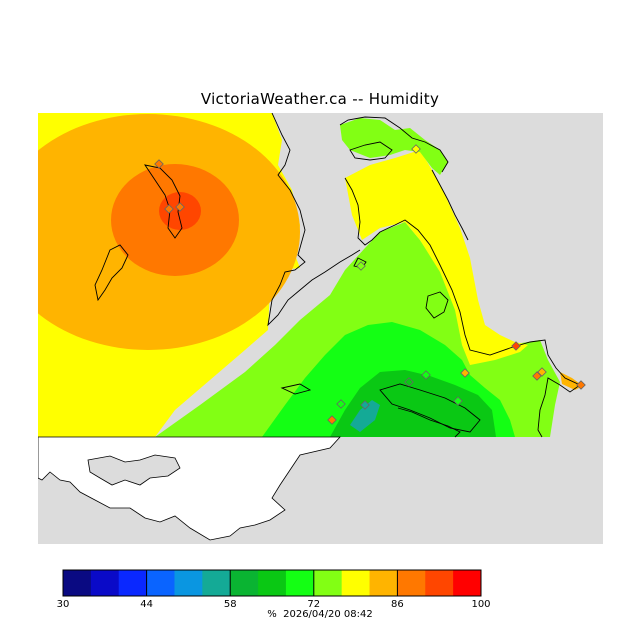 This screenshot has width=640, height=640. Describe the element at coordinates (272, 614) in the screenshot. I see `colorbar-unit: %` at that location.